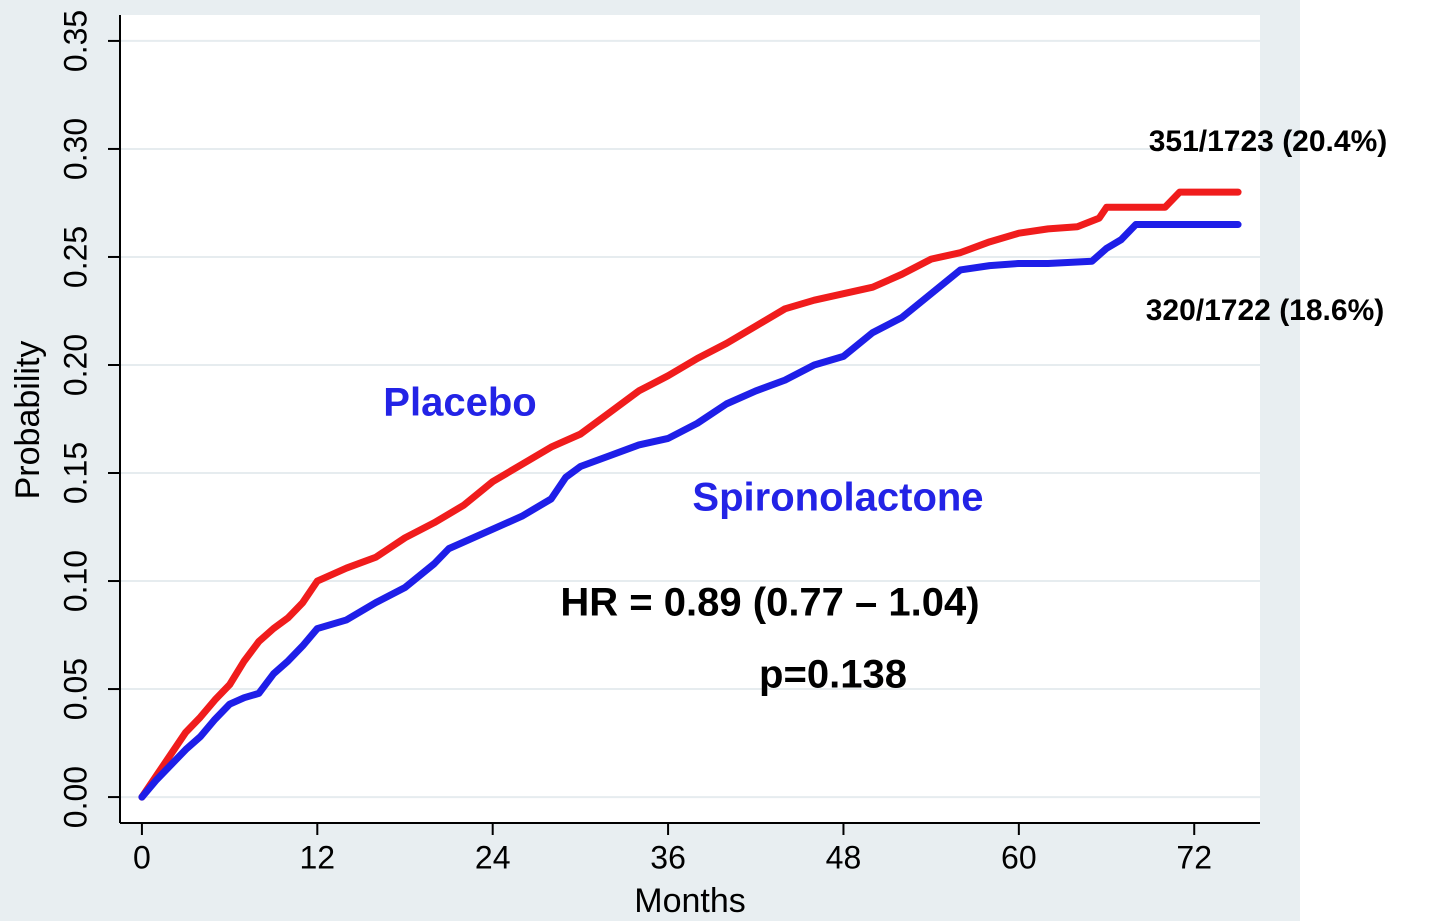 Image resolution: width=1434 pixels, height=921 pixels. Describe the element at coordinates (1268, 141) in the screenshot. I see `annotation: 351/1723 (20.4%)` at that location.